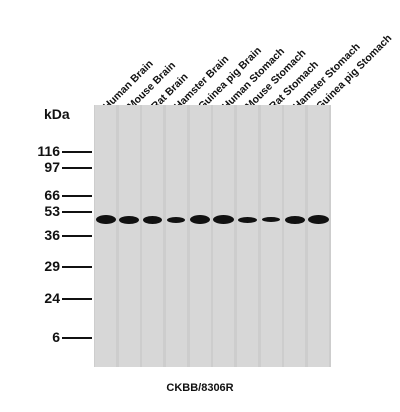 This screenshot has height=412, width=400. What do you see at coordinates (48, 151) in the screenshot?
I see `marker-label: 116` at bounding box center [48, 151].